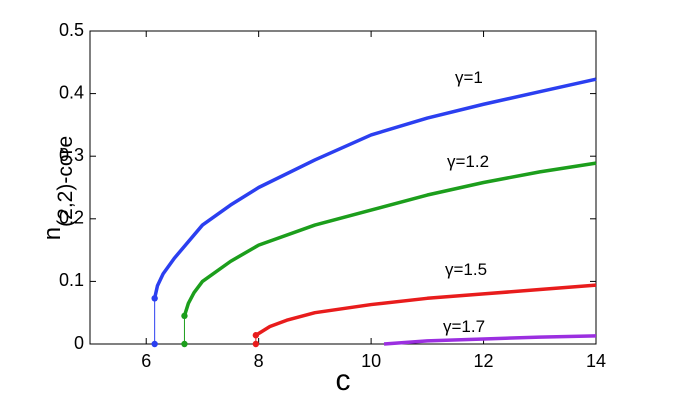 The image size is (691, 413). What do you see at coordinates (469, 77) in the screenshot?
I see `series-label: γ=1` at bounding box center [469, 77].